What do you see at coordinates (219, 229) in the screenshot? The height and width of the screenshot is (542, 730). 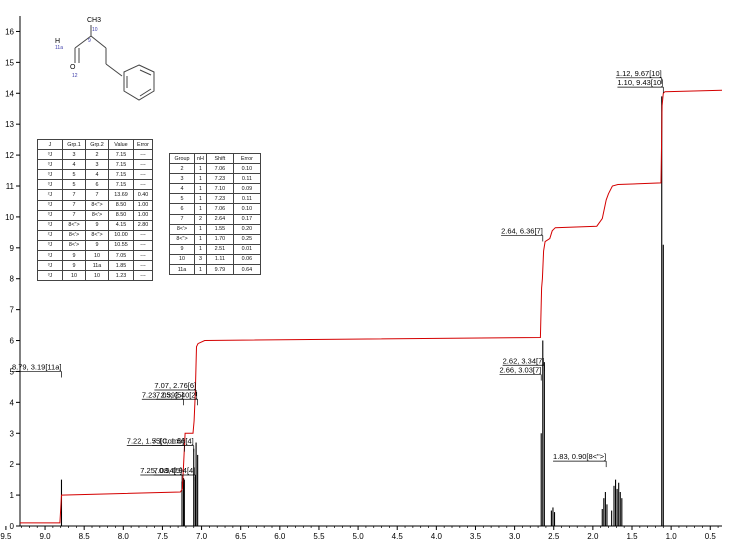 I see `table-cell: 1.55` at bounding box center [219, 229].